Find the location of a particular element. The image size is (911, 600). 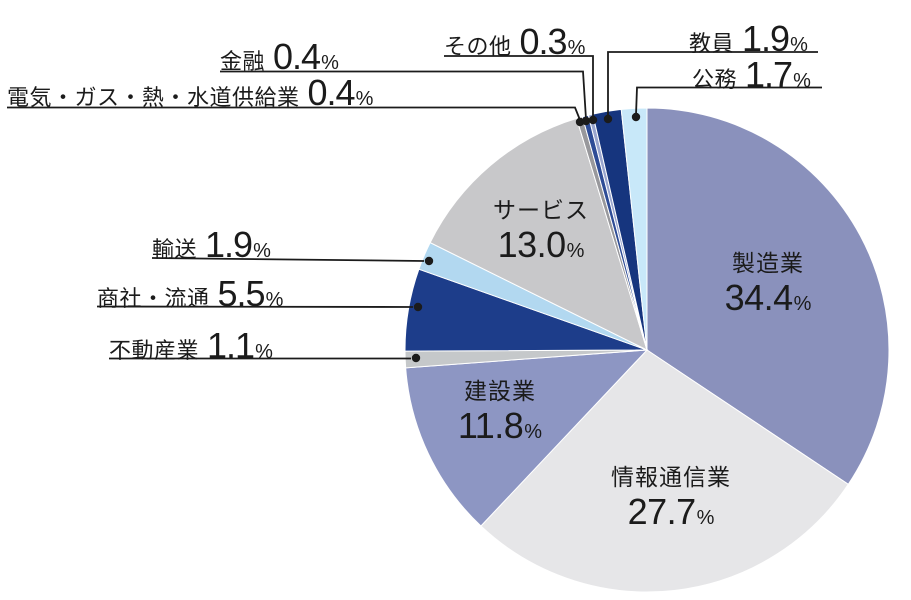

slice-value: 11.8 is located at coordinates (490, 425).